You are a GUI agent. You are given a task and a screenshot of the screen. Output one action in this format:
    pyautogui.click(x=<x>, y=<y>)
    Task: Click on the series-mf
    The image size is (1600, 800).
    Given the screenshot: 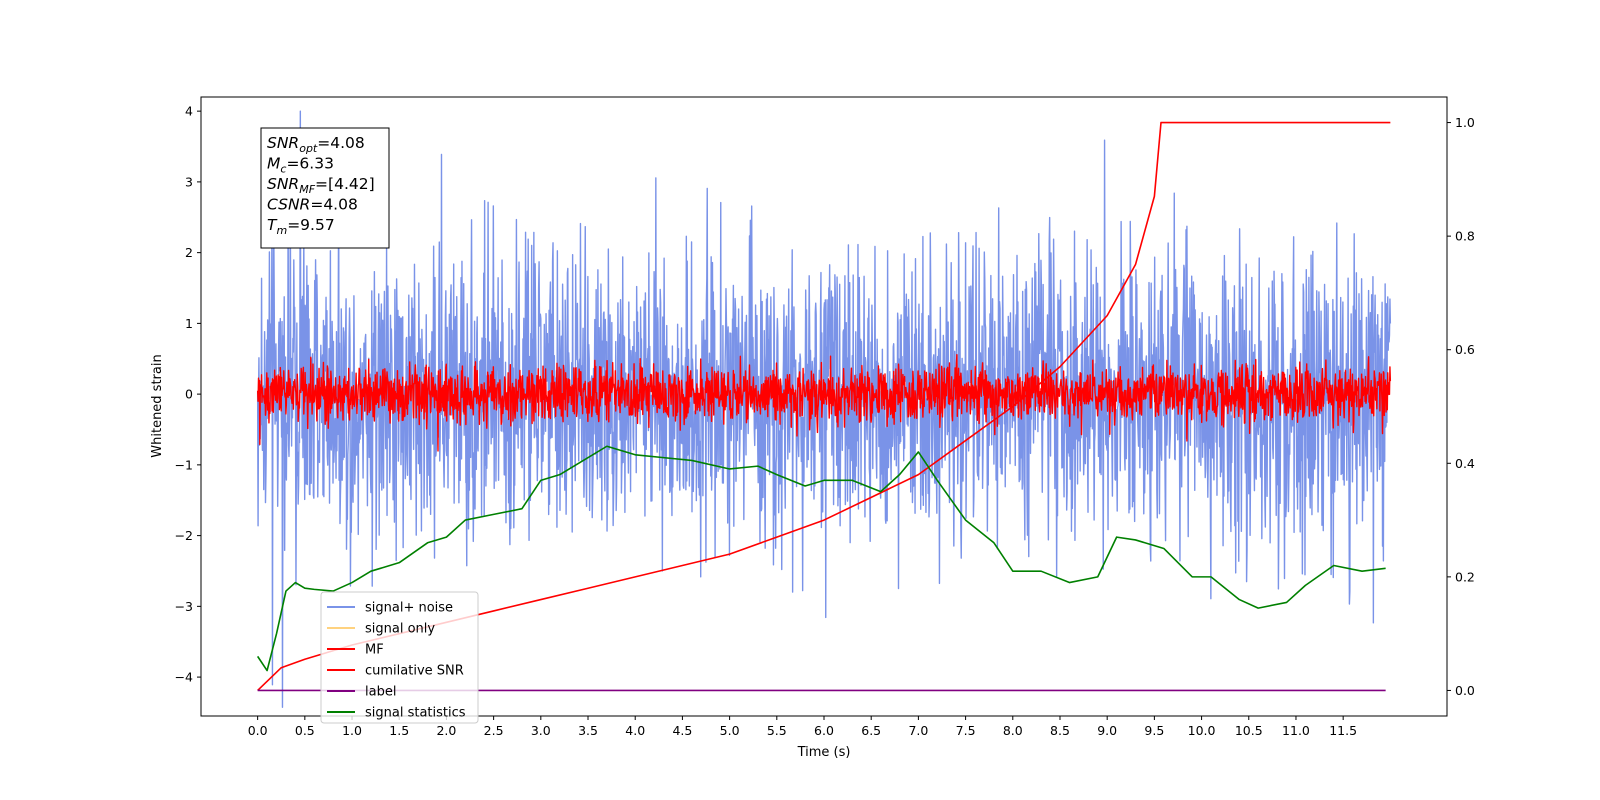 What is the action you would take?
    pyautogui.click(x=824, y=402)
    